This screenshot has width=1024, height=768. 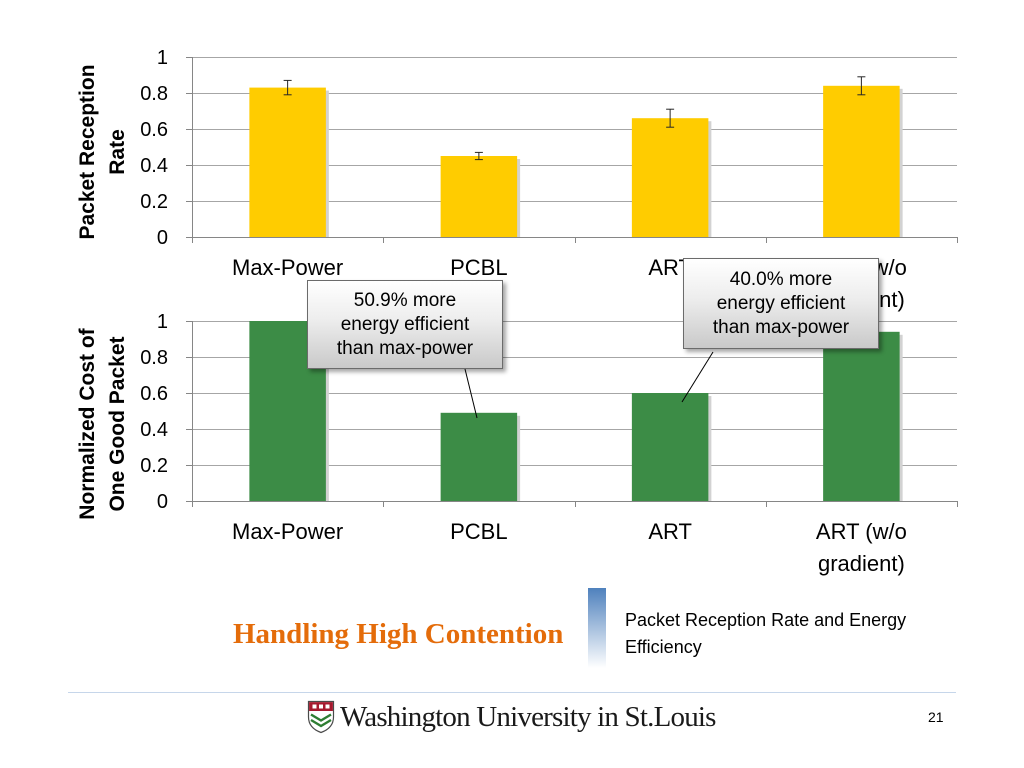 What do you see at coordinates (479, 267) in the screenshot?
I see `prr-x-tick-label: PCBL` at bounding box center [479, 267].